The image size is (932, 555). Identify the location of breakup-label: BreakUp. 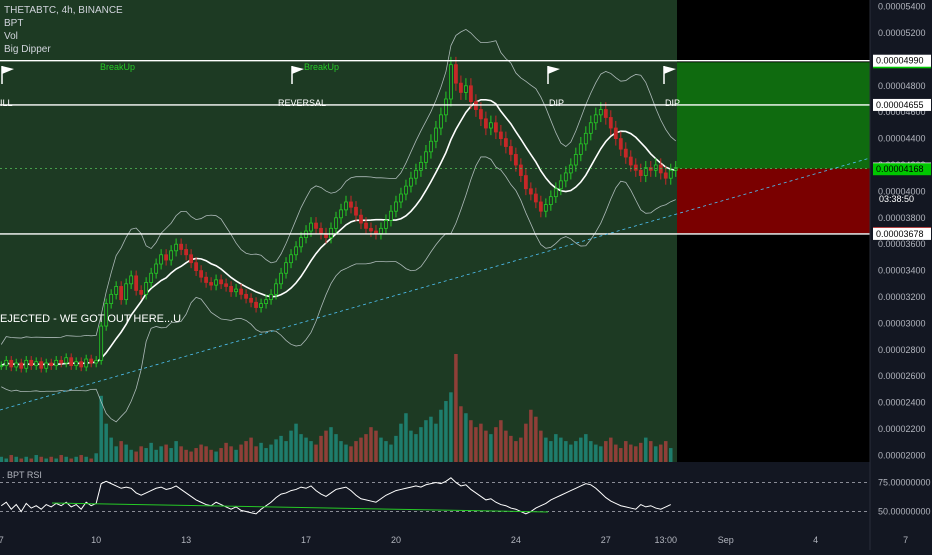
(117, 67).